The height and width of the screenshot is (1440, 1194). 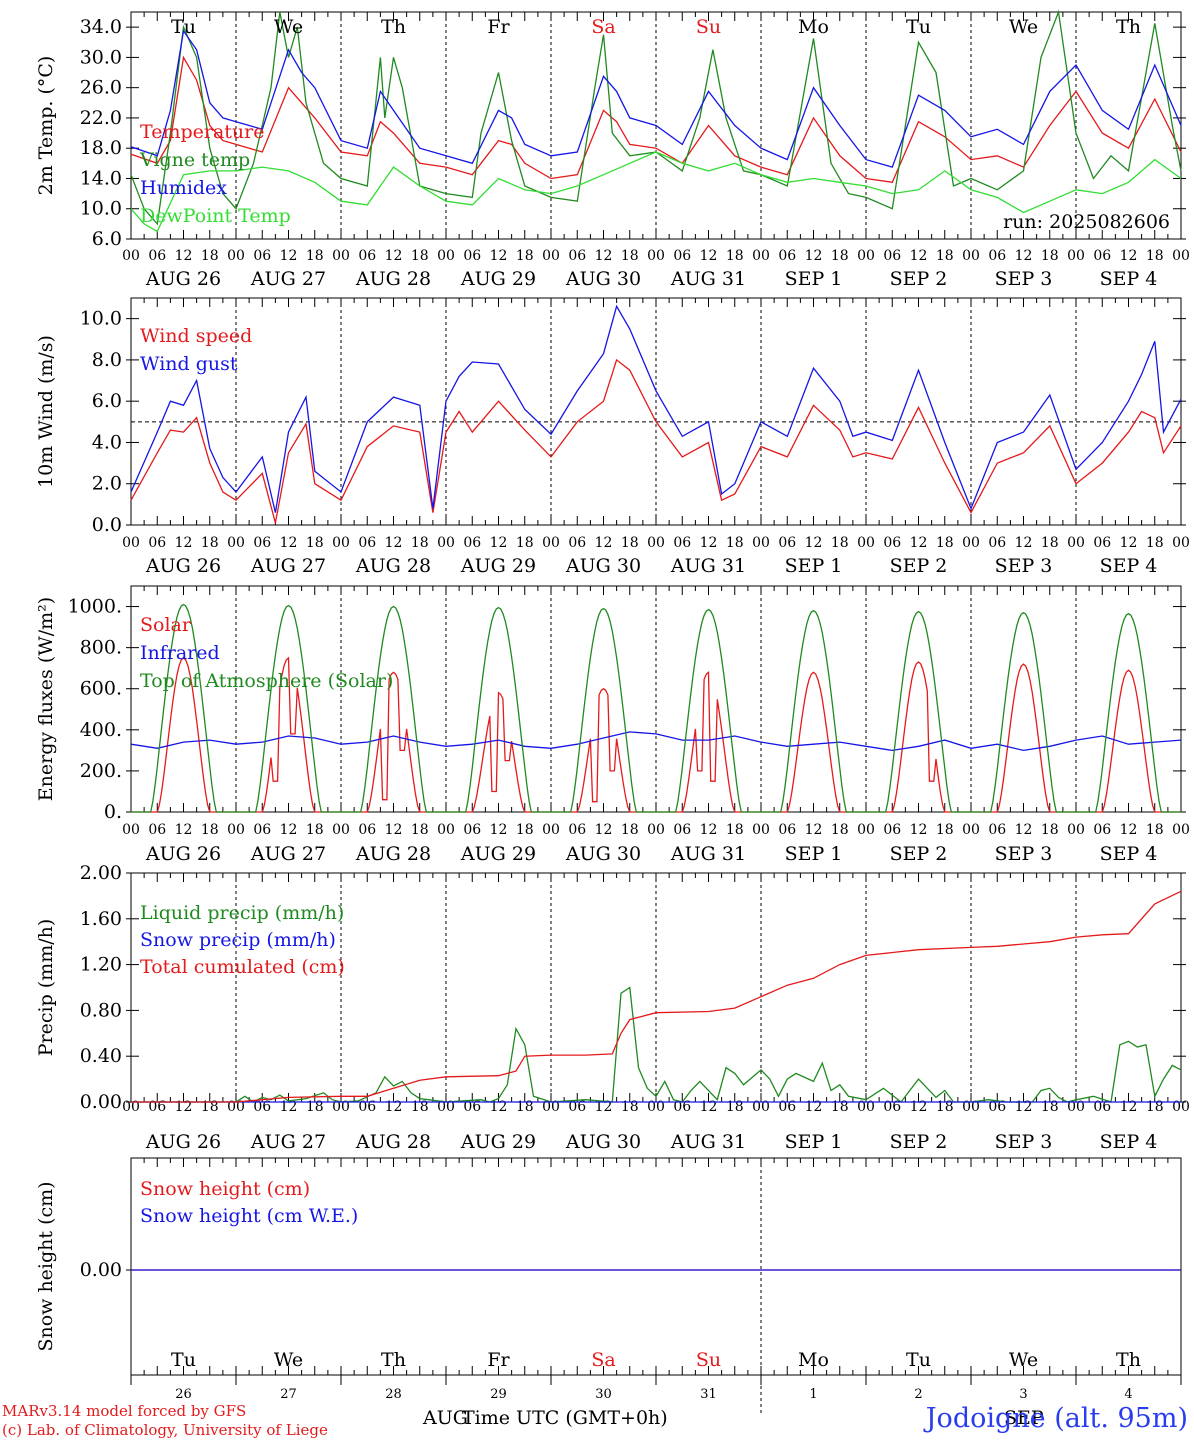 I want to click on y-tick-label: 800., so click(x=101, y=648).